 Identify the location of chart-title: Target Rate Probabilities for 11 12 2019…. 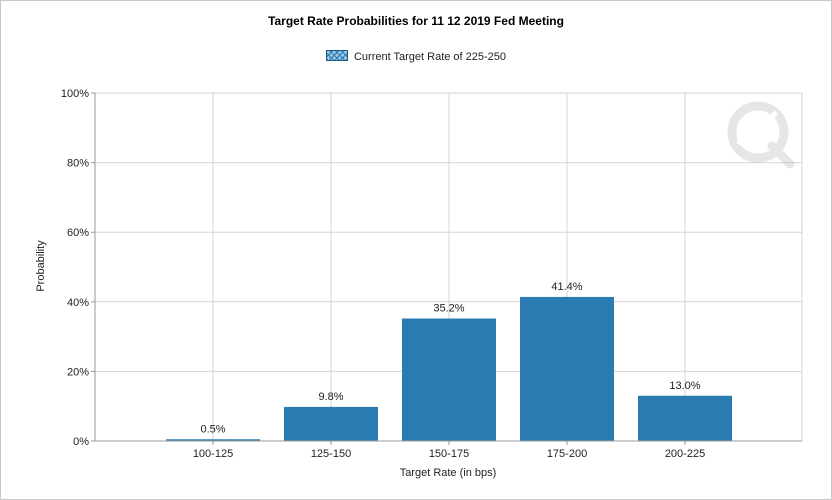
(416, 21).